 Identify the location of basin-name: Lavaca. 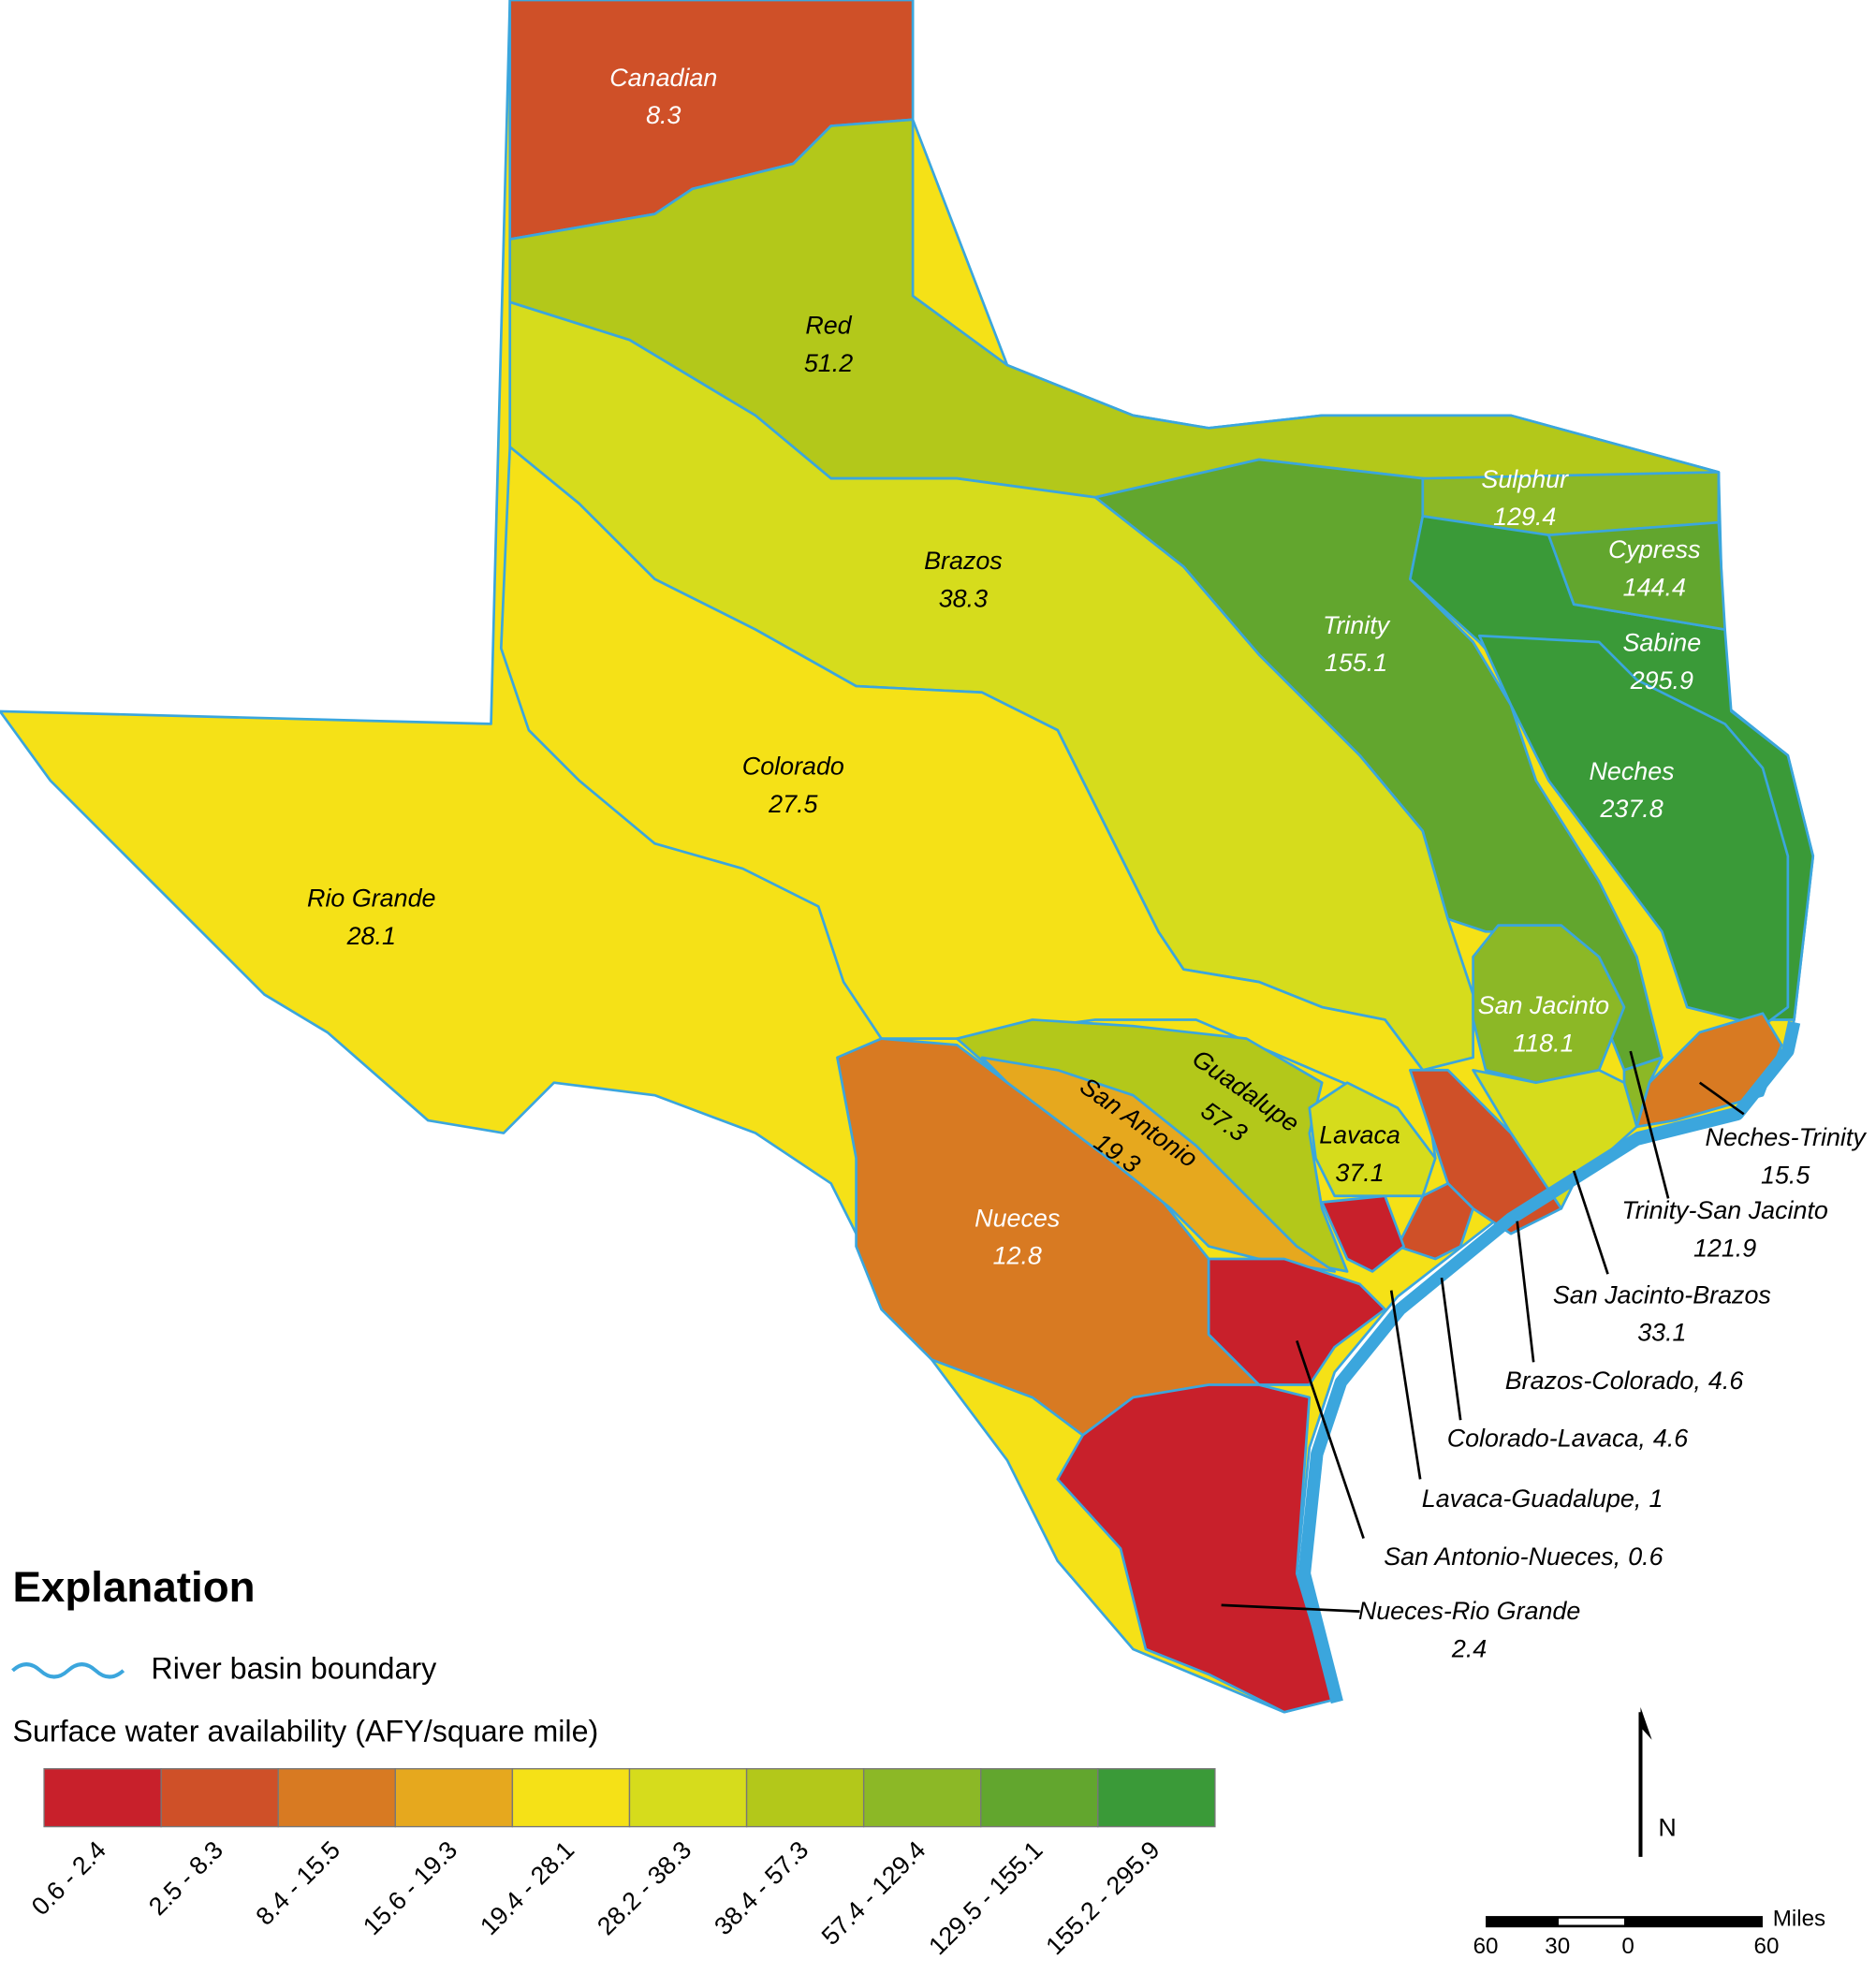
(1359, 1135).